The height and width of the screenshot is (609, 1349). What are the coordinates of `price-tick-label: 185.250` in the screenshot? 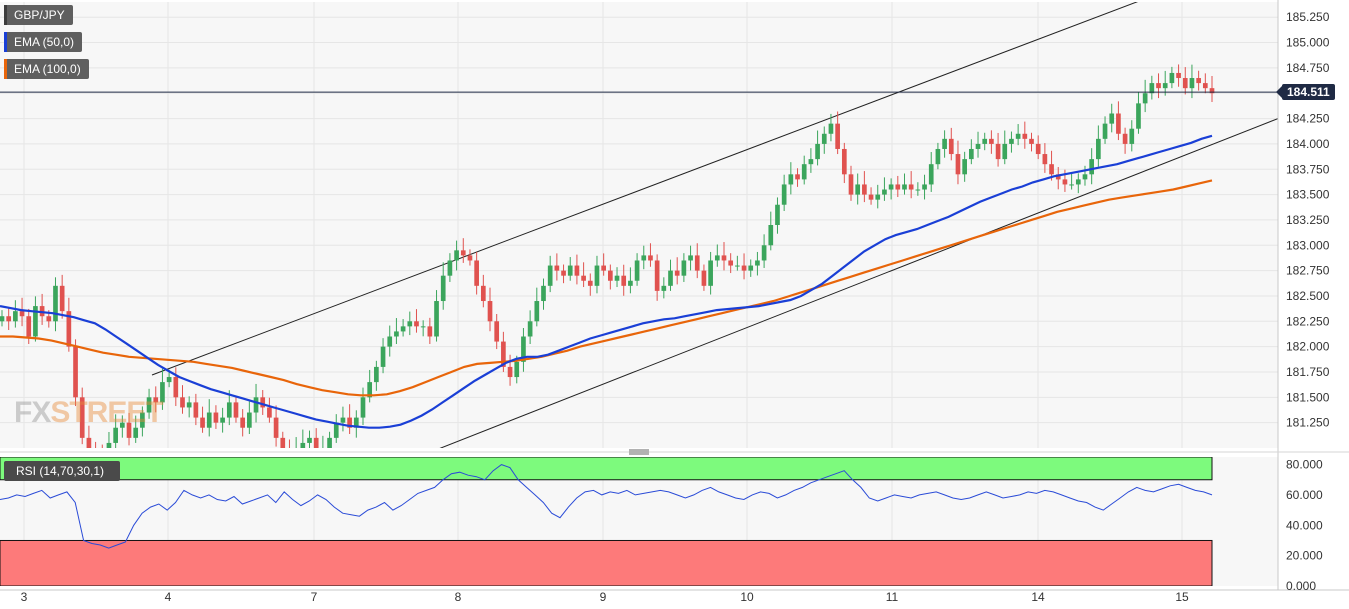 It's located at (1308, 17).